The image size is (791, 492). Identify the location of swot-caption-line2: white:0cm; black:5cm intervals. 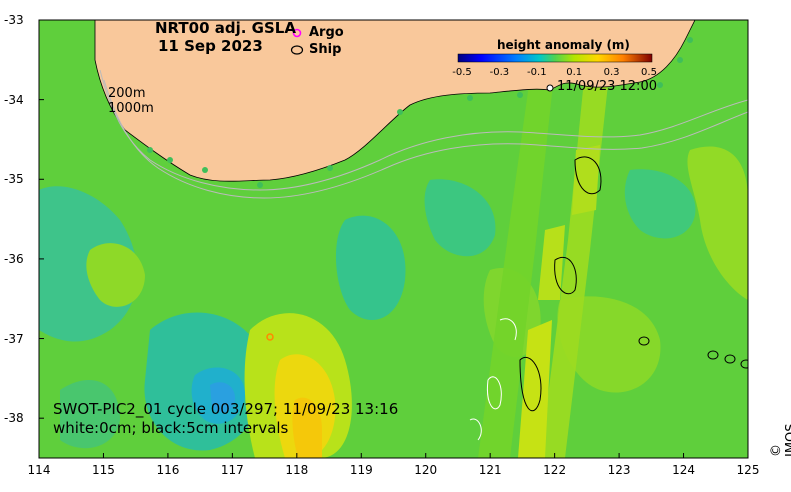
(171, 428).